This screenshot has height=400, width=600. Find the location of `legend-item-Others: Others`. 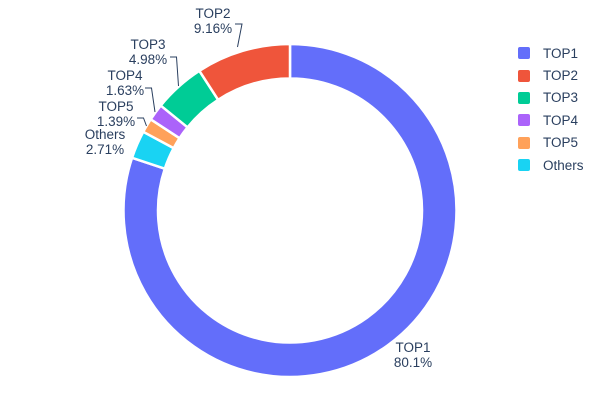

legend-item-Others: Others is located at coordinates (551, 165).